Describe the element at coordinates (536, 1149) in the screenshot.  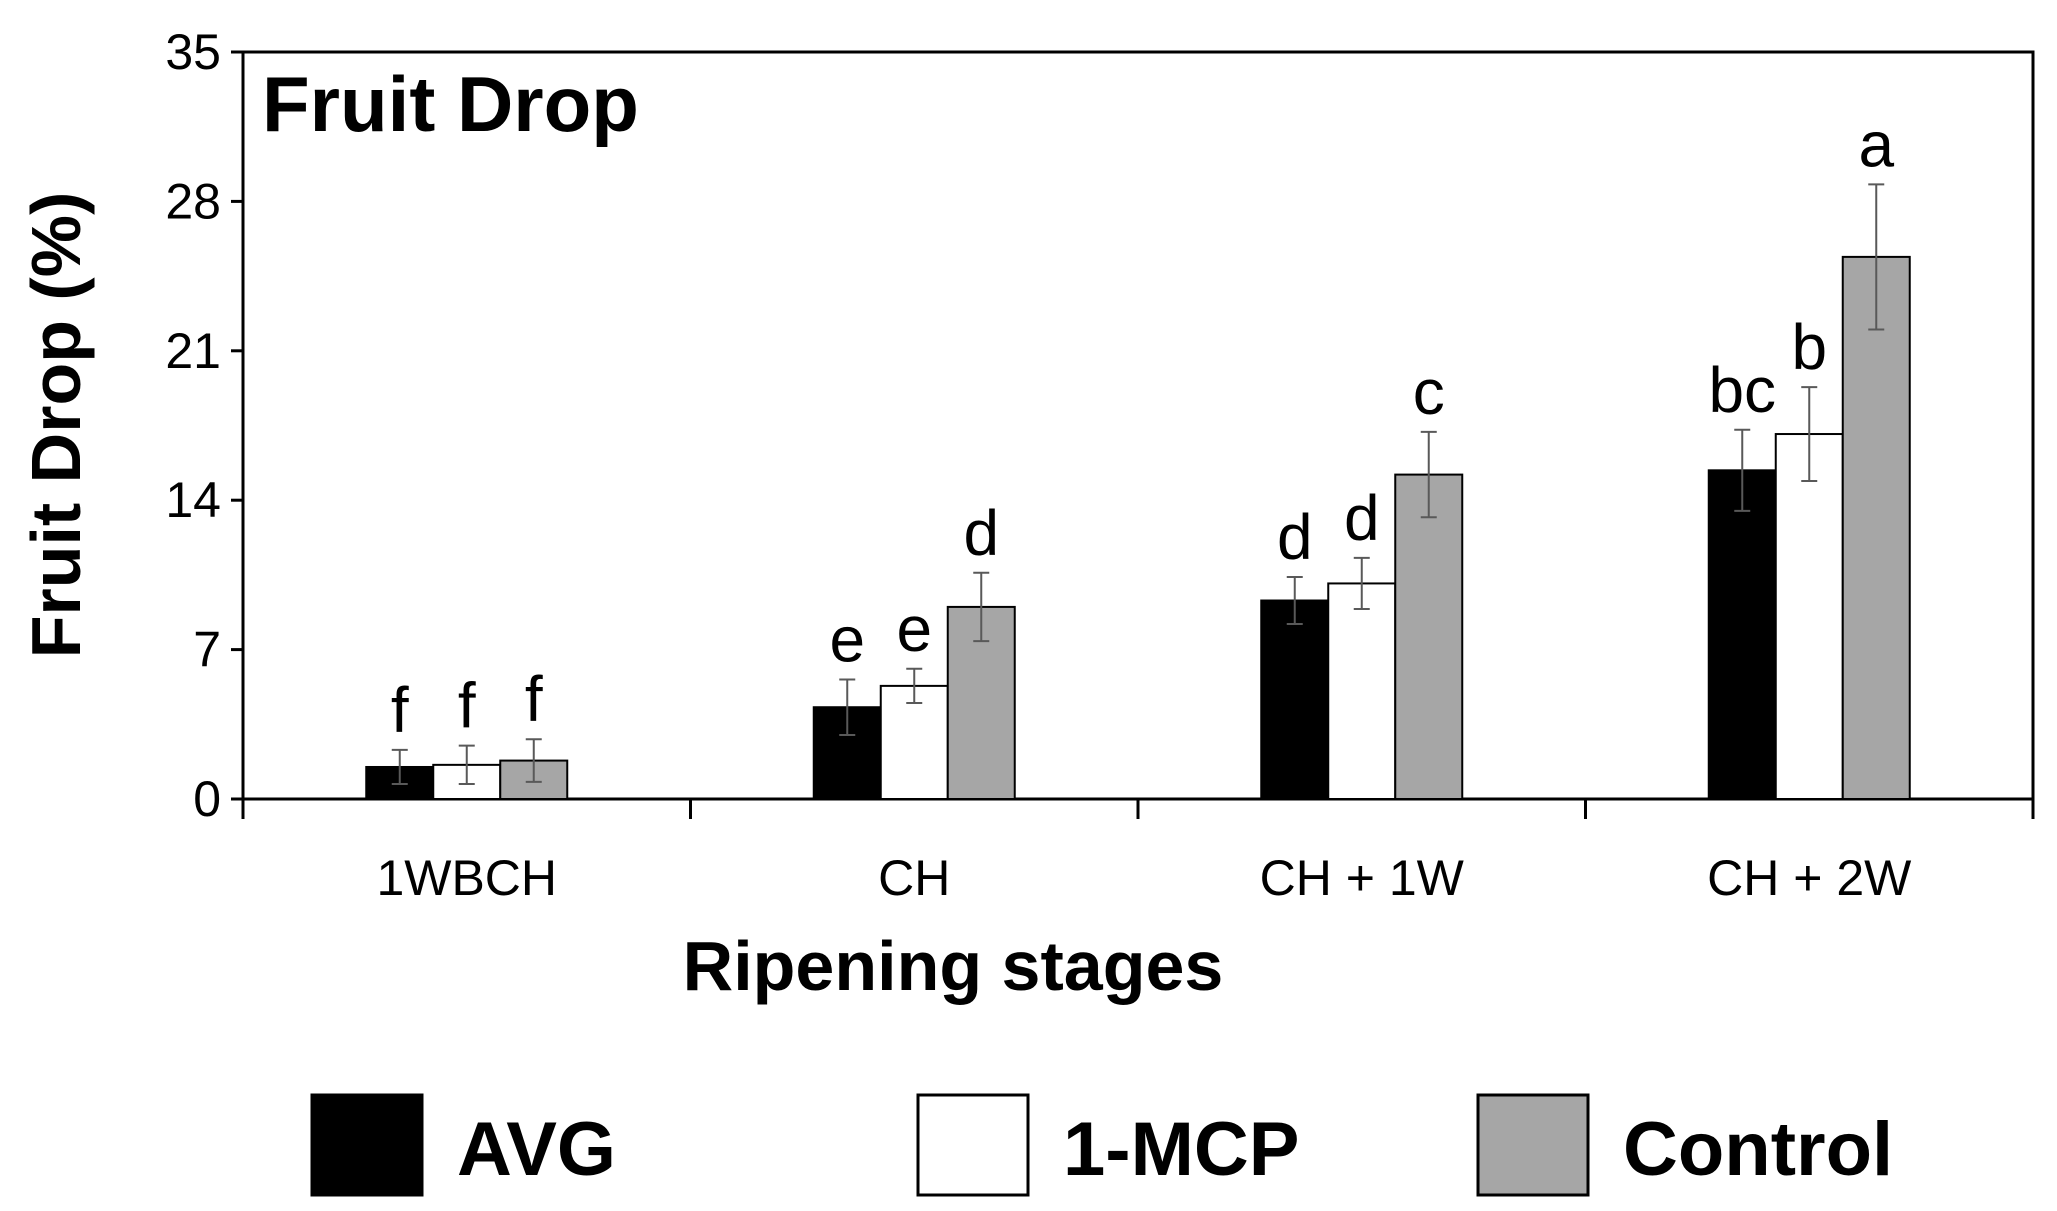
I see `legend-label: AVG` at that location.